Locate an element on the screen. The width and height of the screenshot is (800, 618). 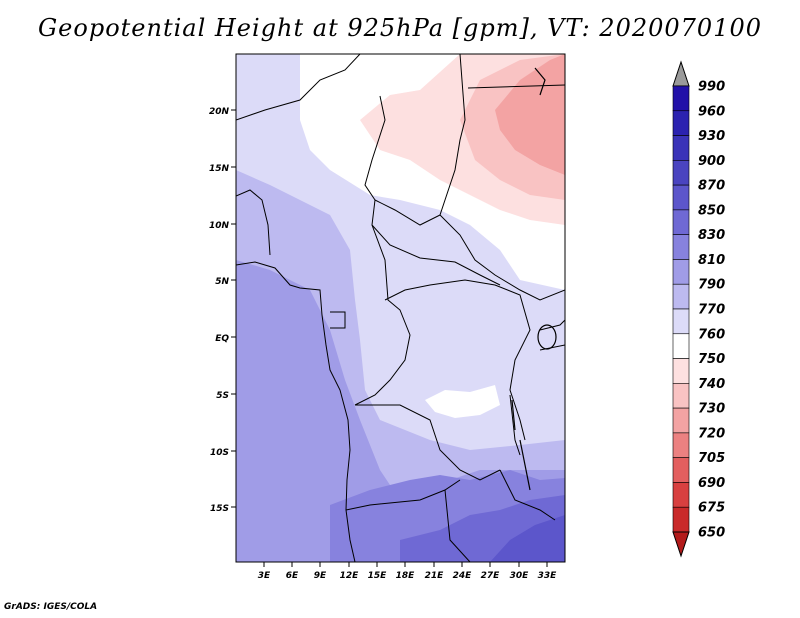
colorbar-label: 675 is located at coordinates (711, 508).